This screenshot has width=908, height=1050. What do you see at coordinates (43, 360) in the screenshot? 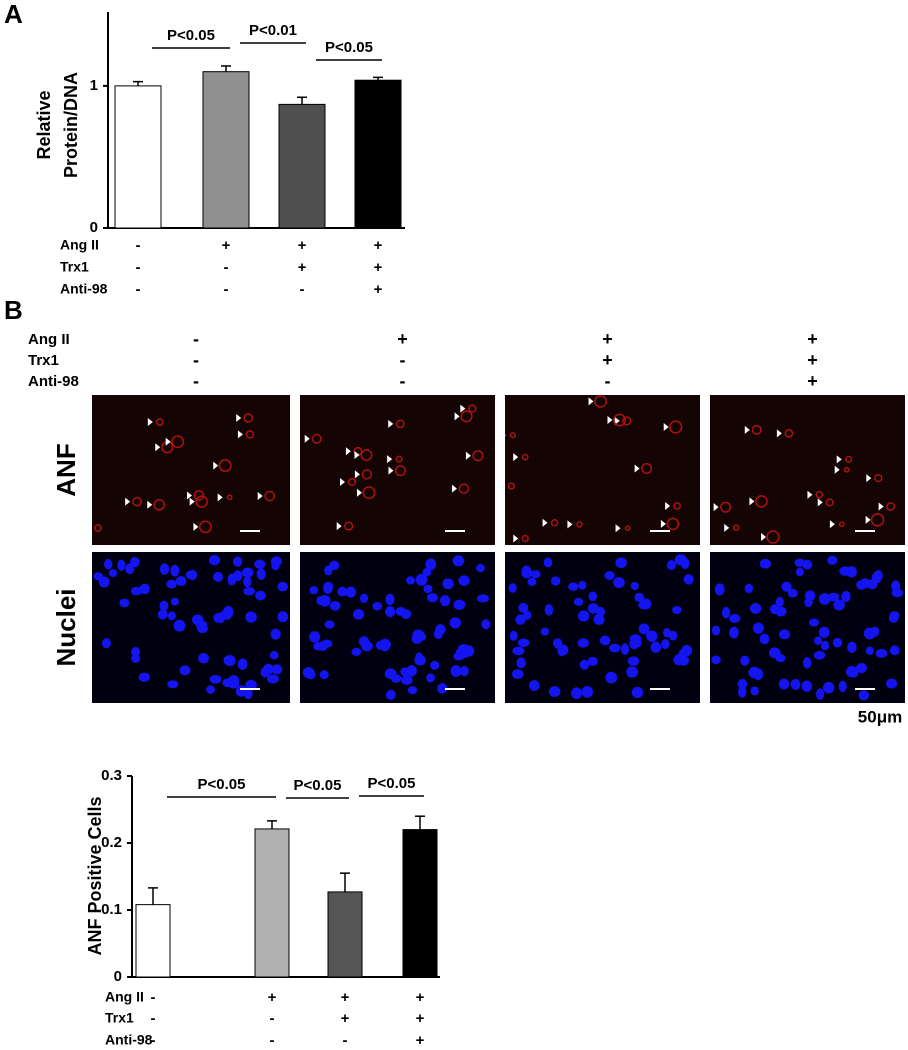
I see `condition-label: Trx1` at bounding box center [43, 360].